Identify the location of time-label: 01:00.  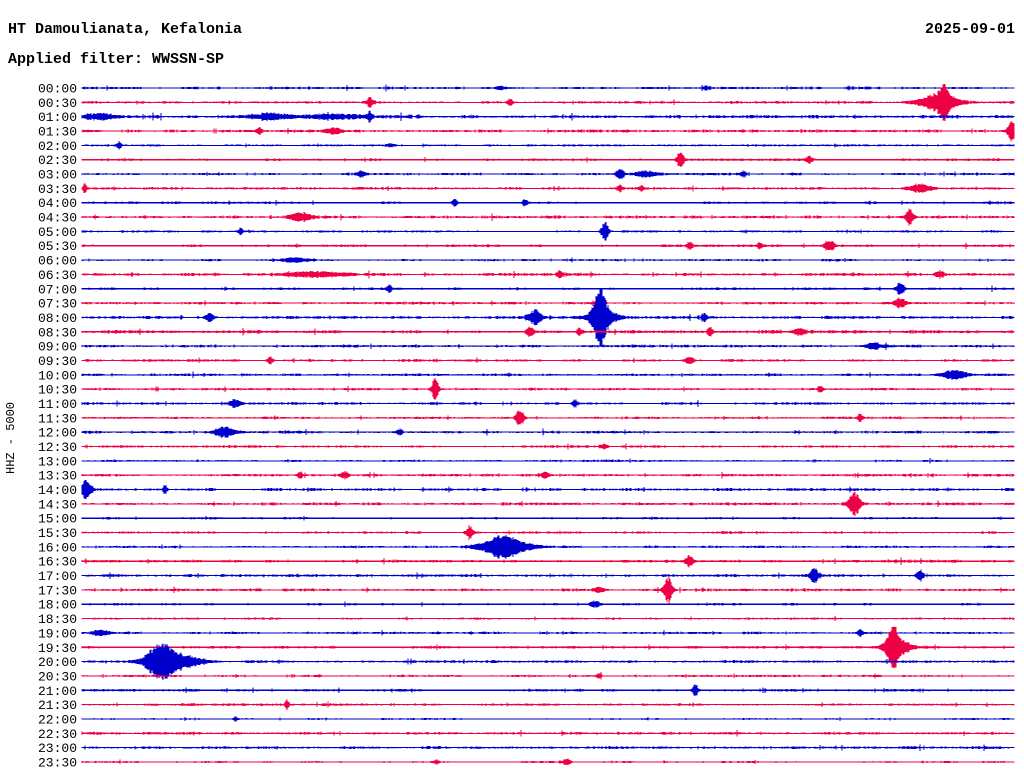
(57, 117).